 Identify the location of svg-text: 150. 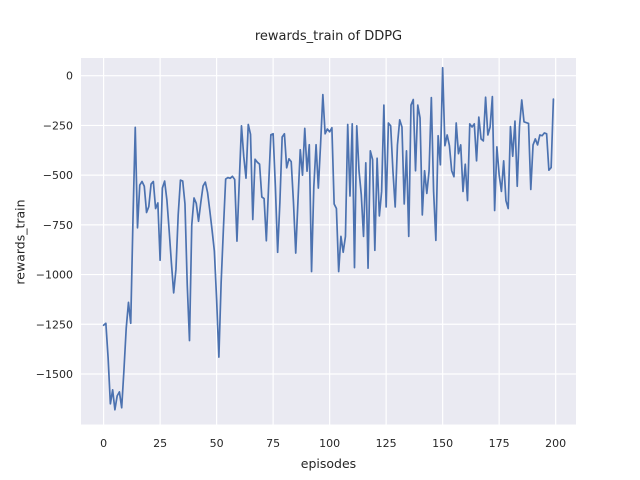
(442, 443).